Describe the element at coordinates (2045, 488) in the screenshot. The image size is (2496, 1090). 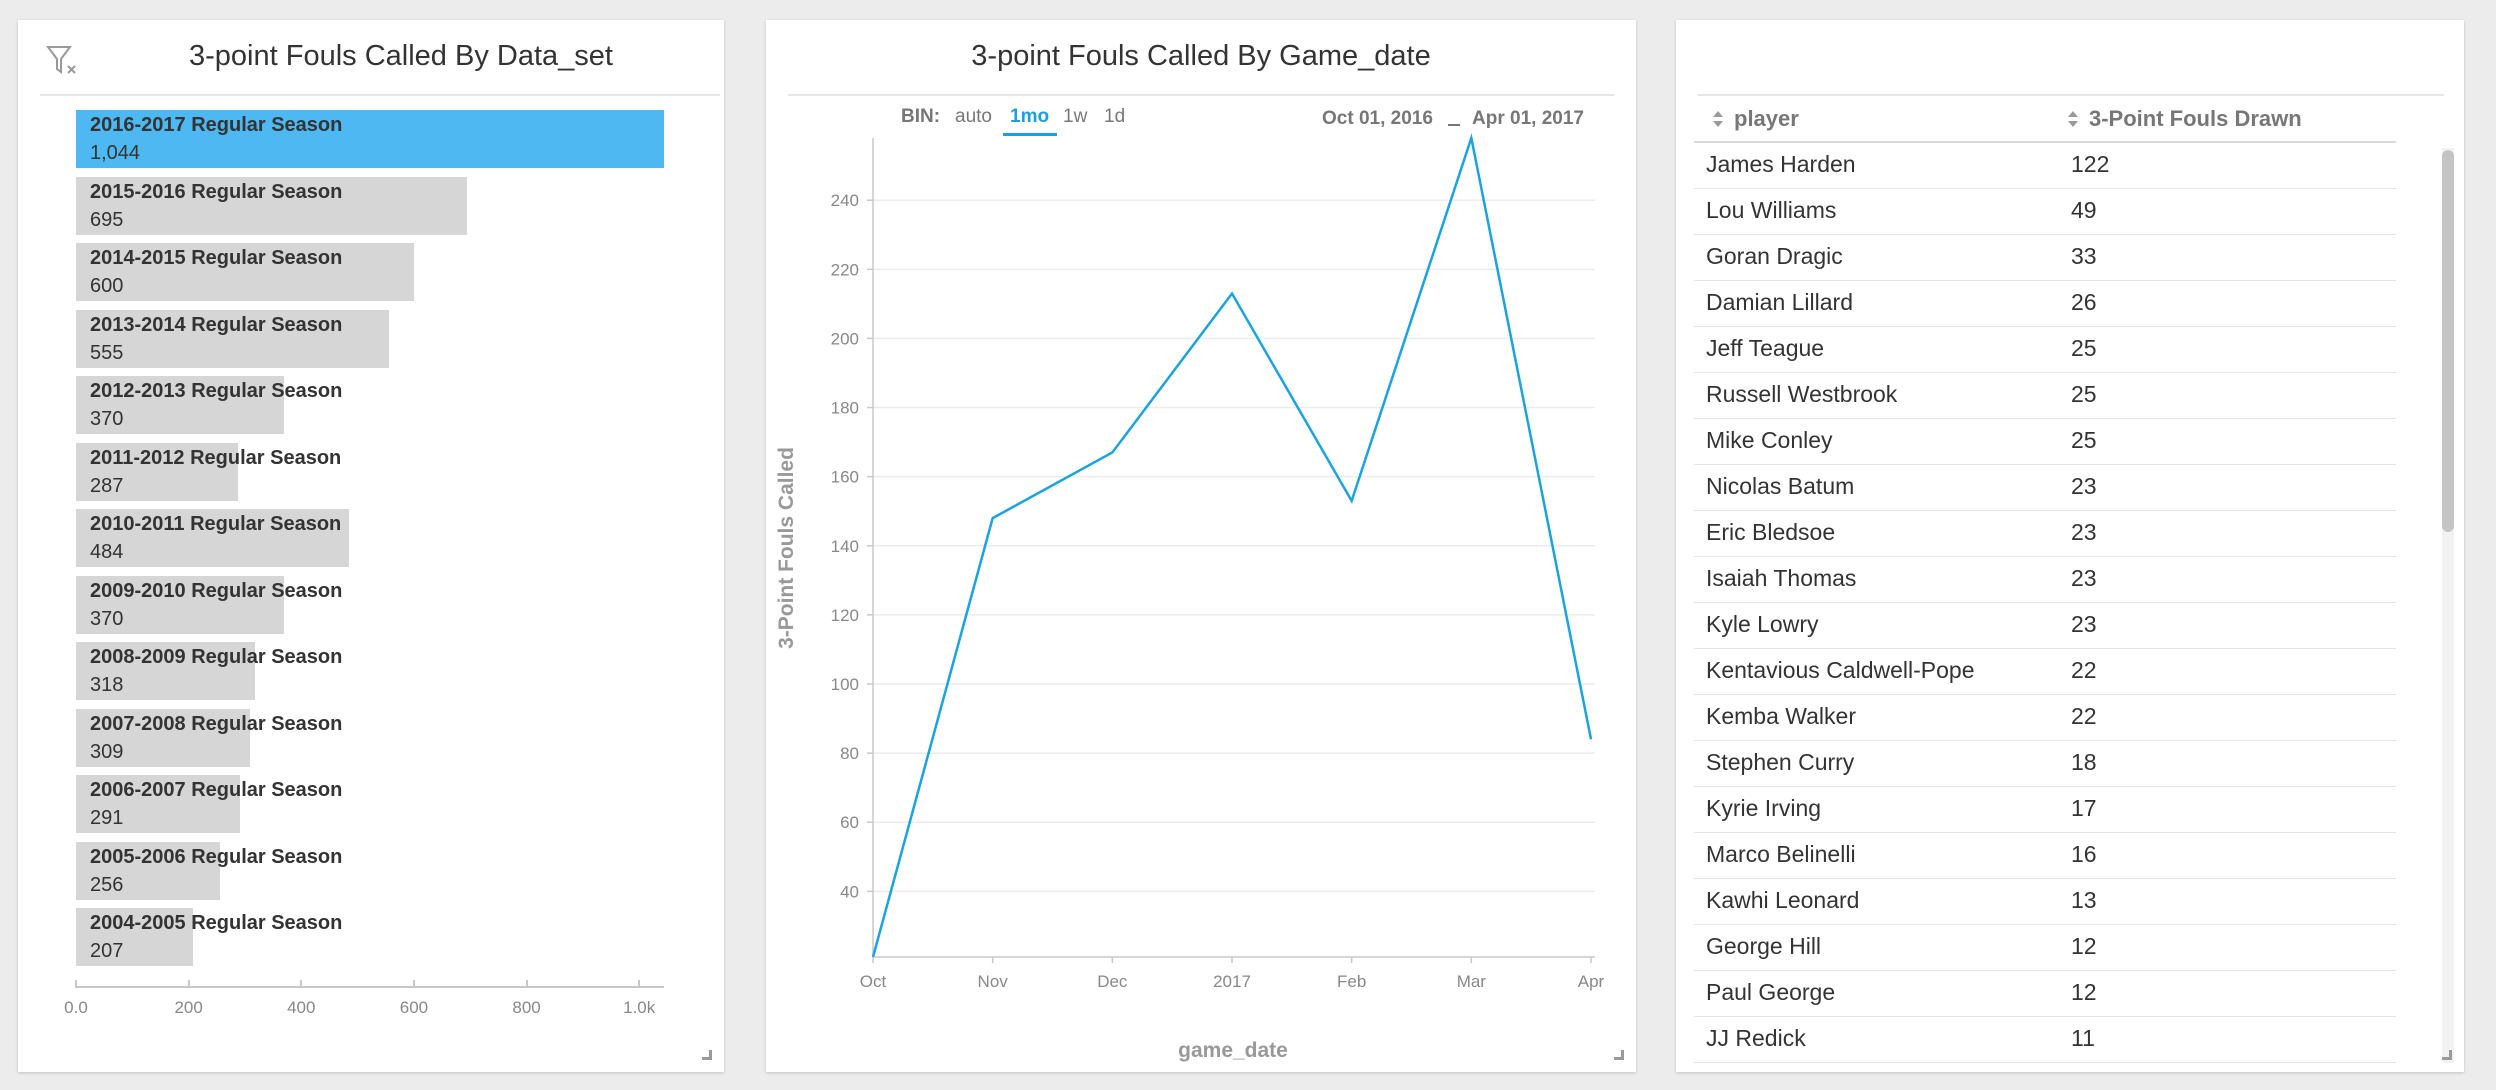
I see `table-row: Nicolas Batum 23` at that location.